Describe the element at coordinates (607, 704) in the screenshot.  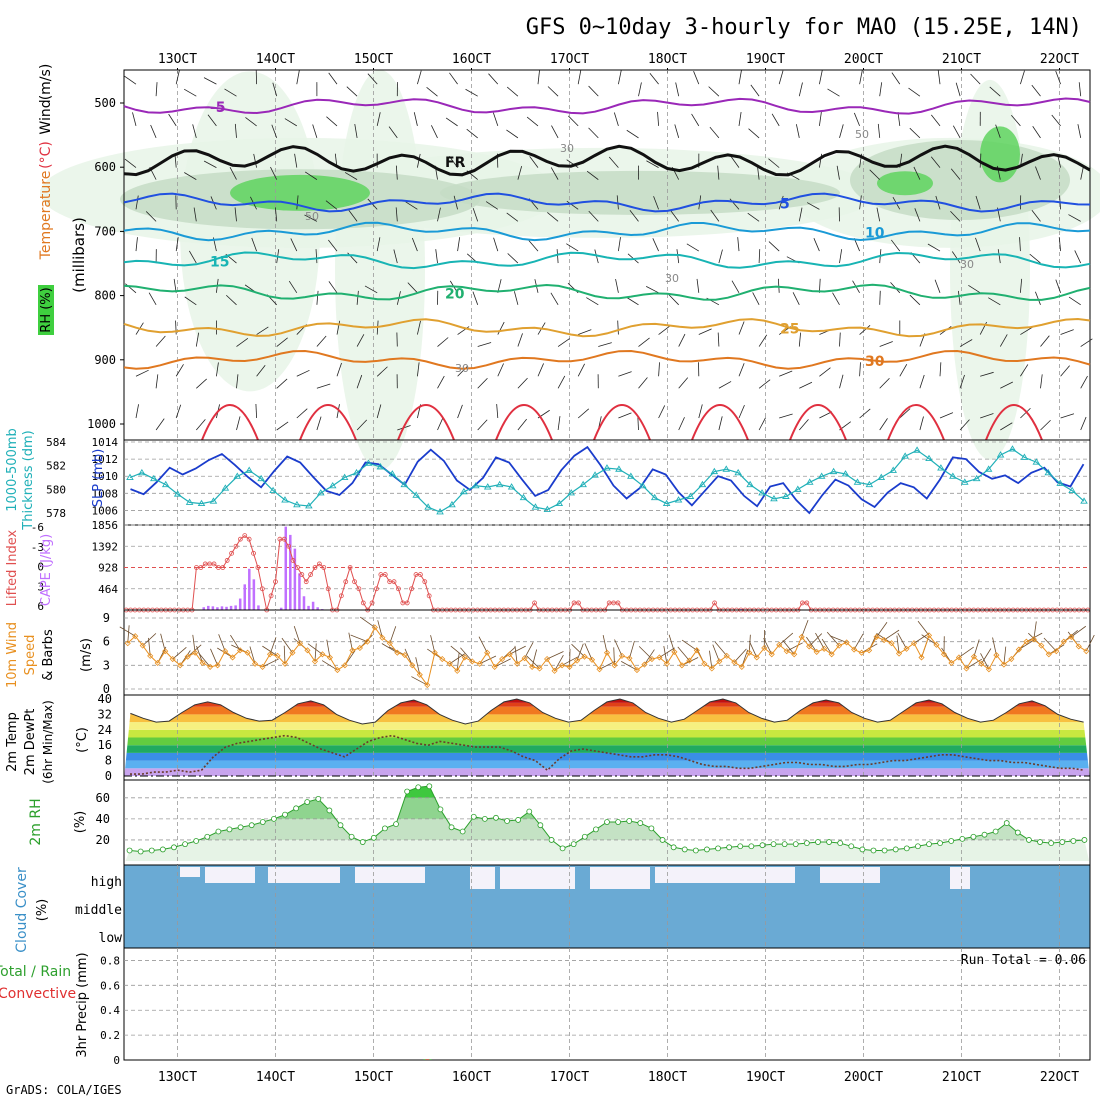
I see `temp-band` at that location.